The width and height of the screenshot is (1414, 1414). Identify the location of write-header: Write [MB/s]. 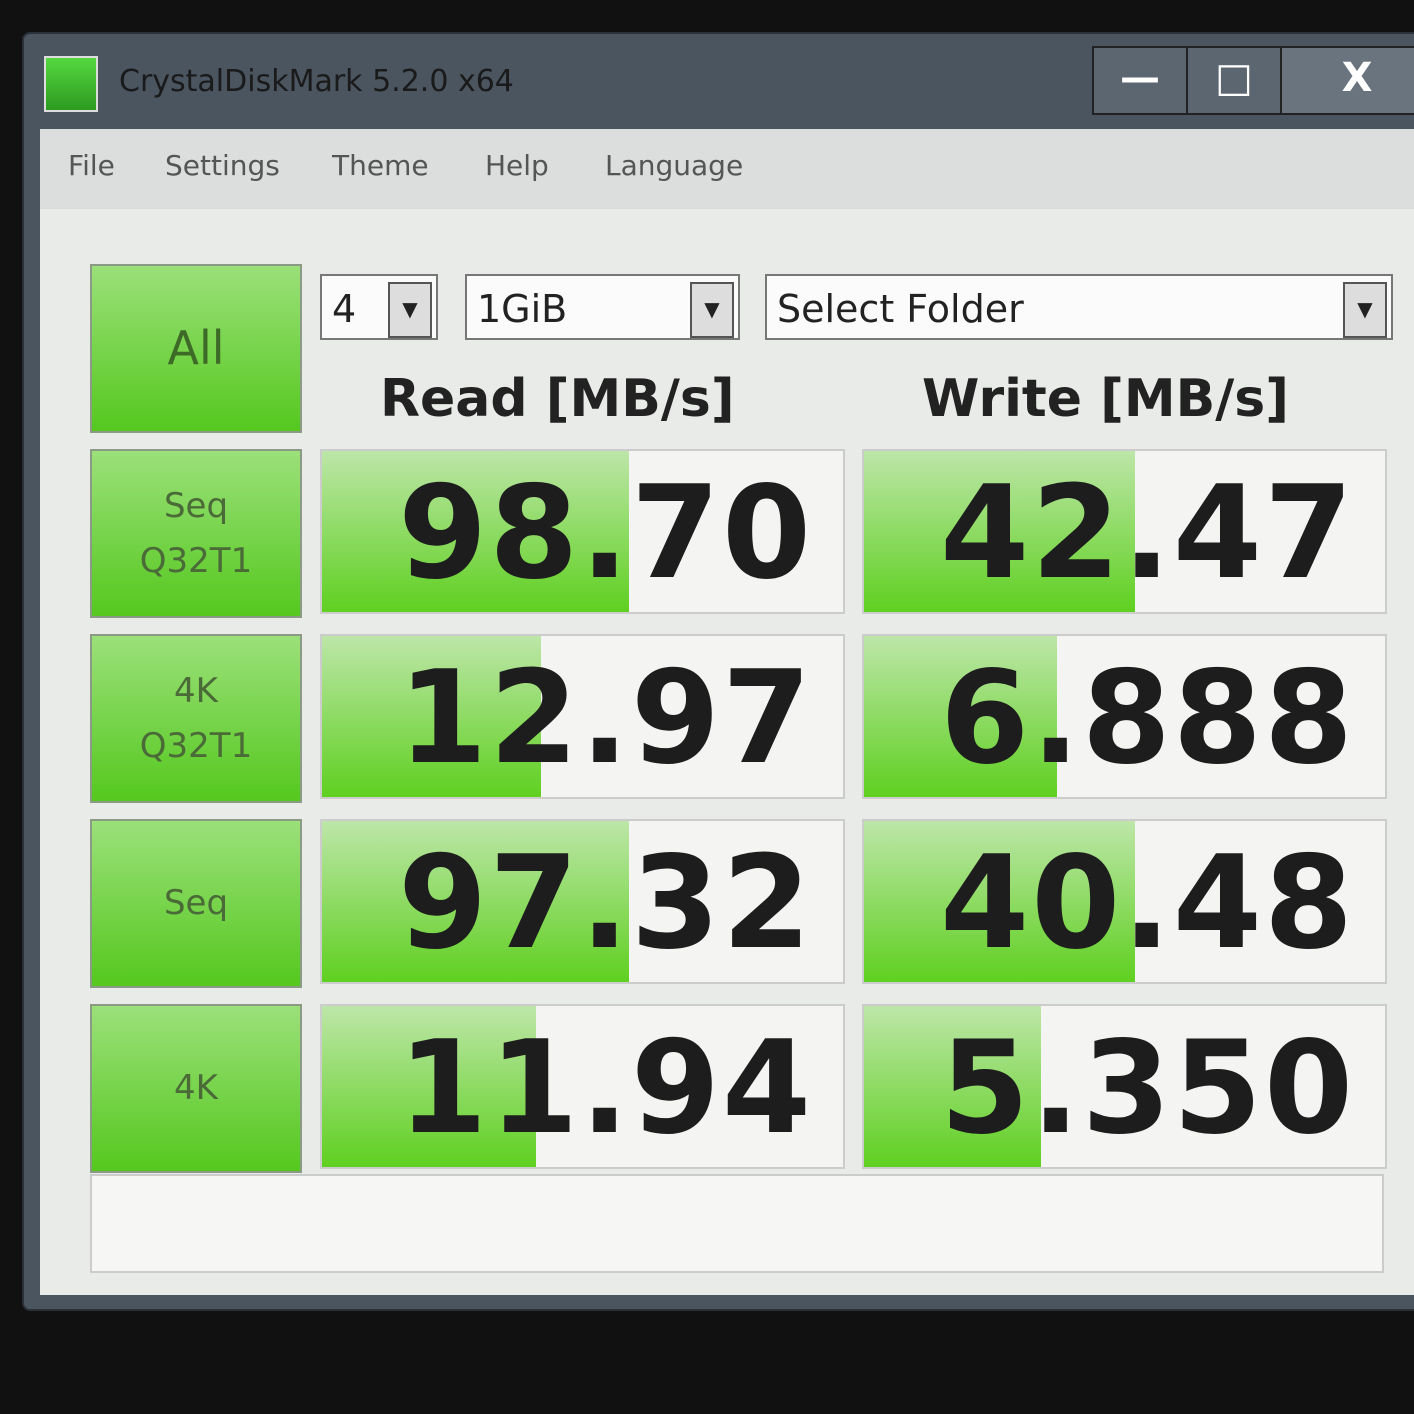
(1105, 399).